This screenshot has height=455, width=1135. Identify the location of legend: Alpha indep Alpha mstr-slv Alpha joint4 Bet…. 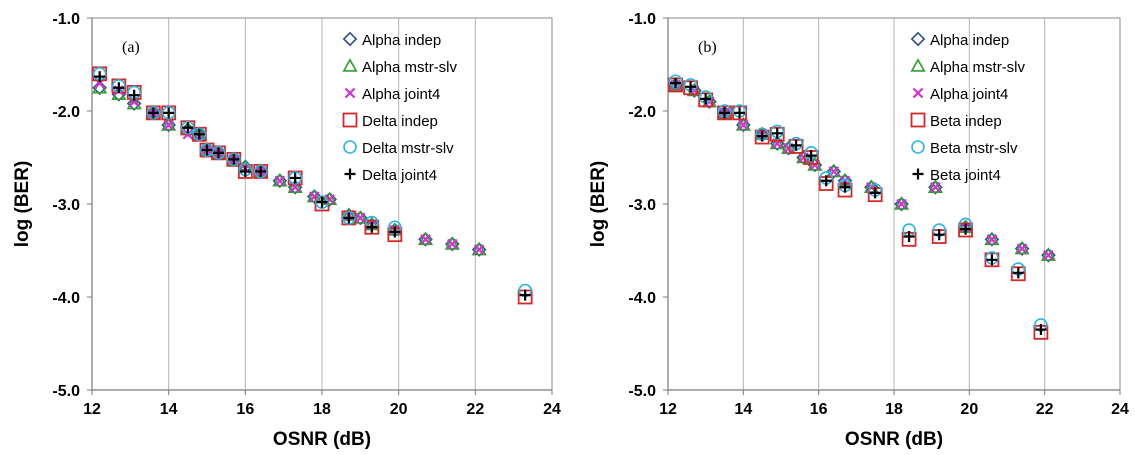
(968, 107).